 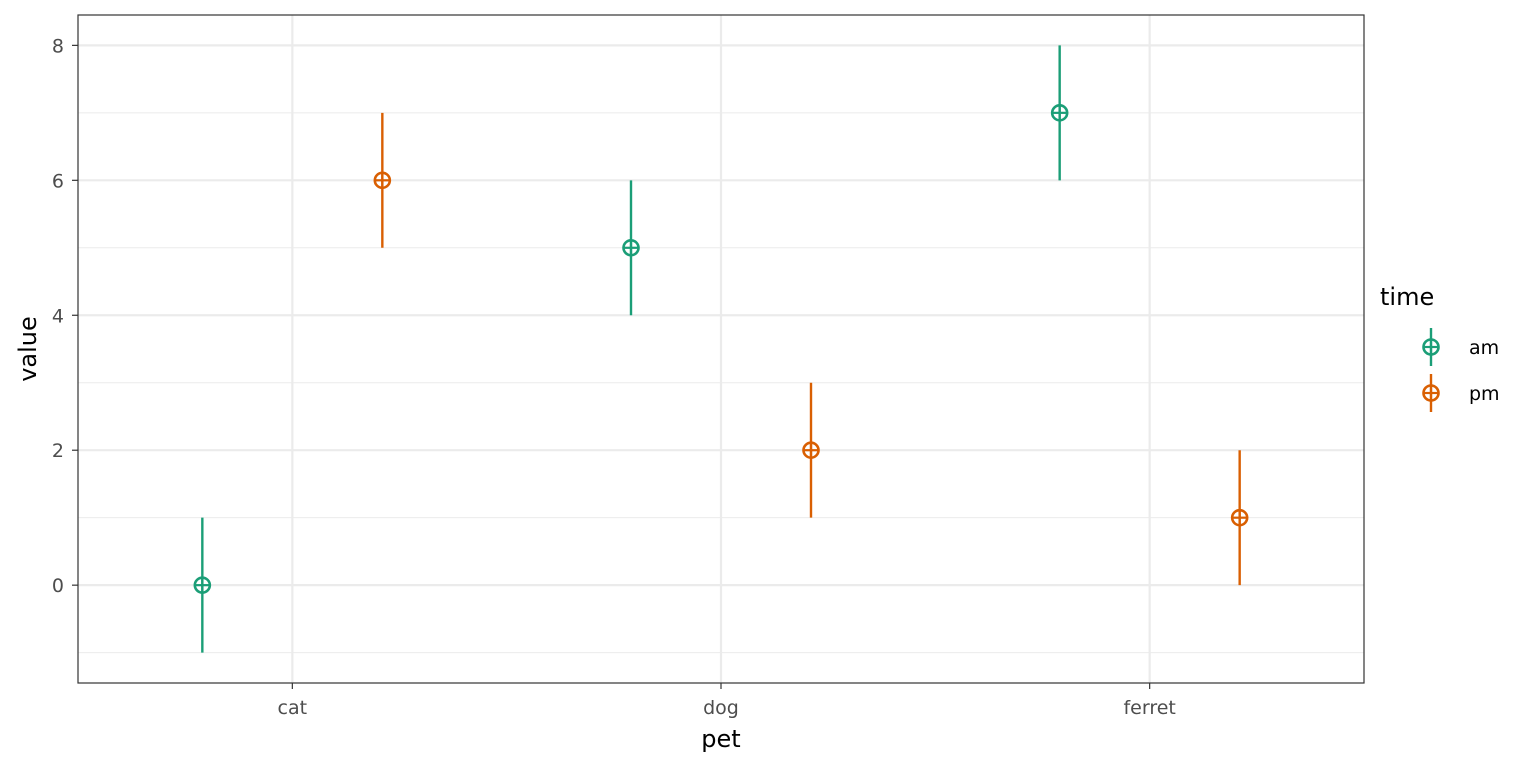 I want to click on point-pm-ferret, so click(x=1239, y=517).